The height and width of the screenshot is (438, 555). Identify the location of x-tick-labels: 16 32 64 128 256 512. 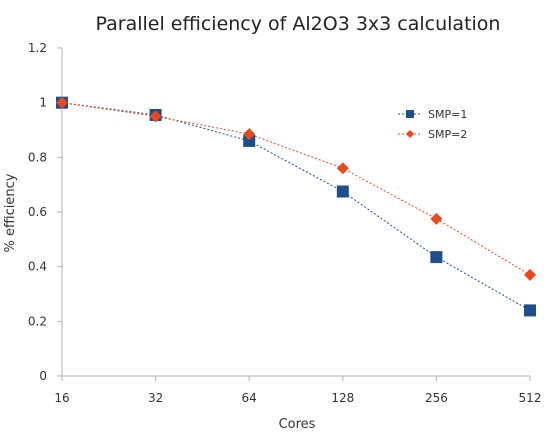
(297, 390).